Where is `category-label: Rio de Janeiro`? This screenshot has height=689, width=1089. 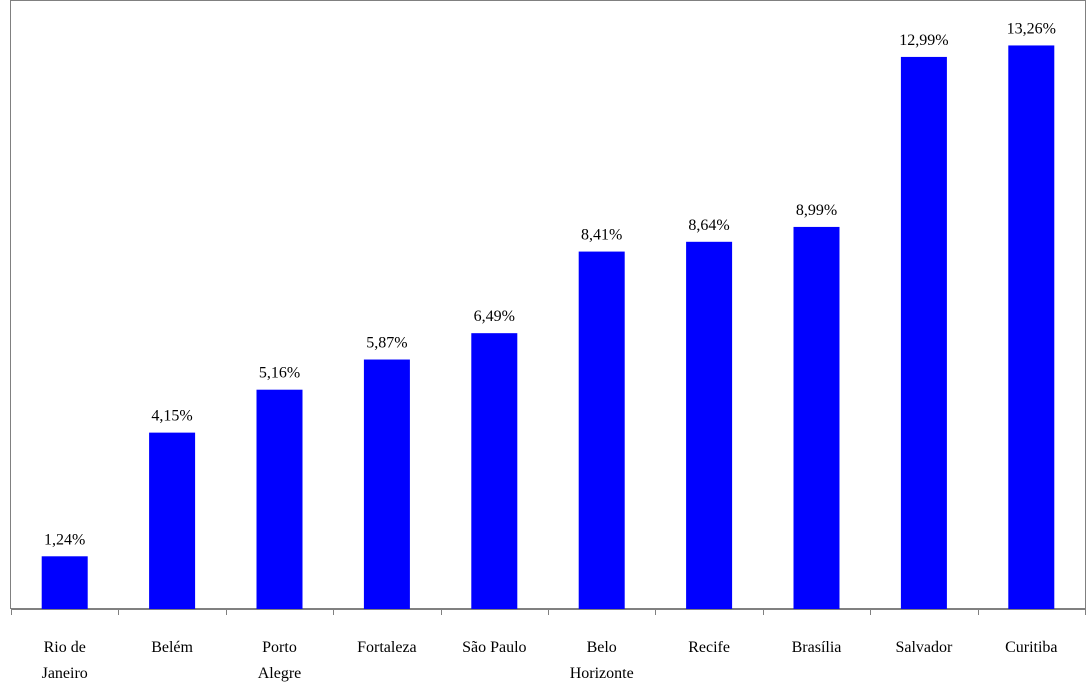 category-label: Rio de Janeiro is located at coordinates (65, 660).